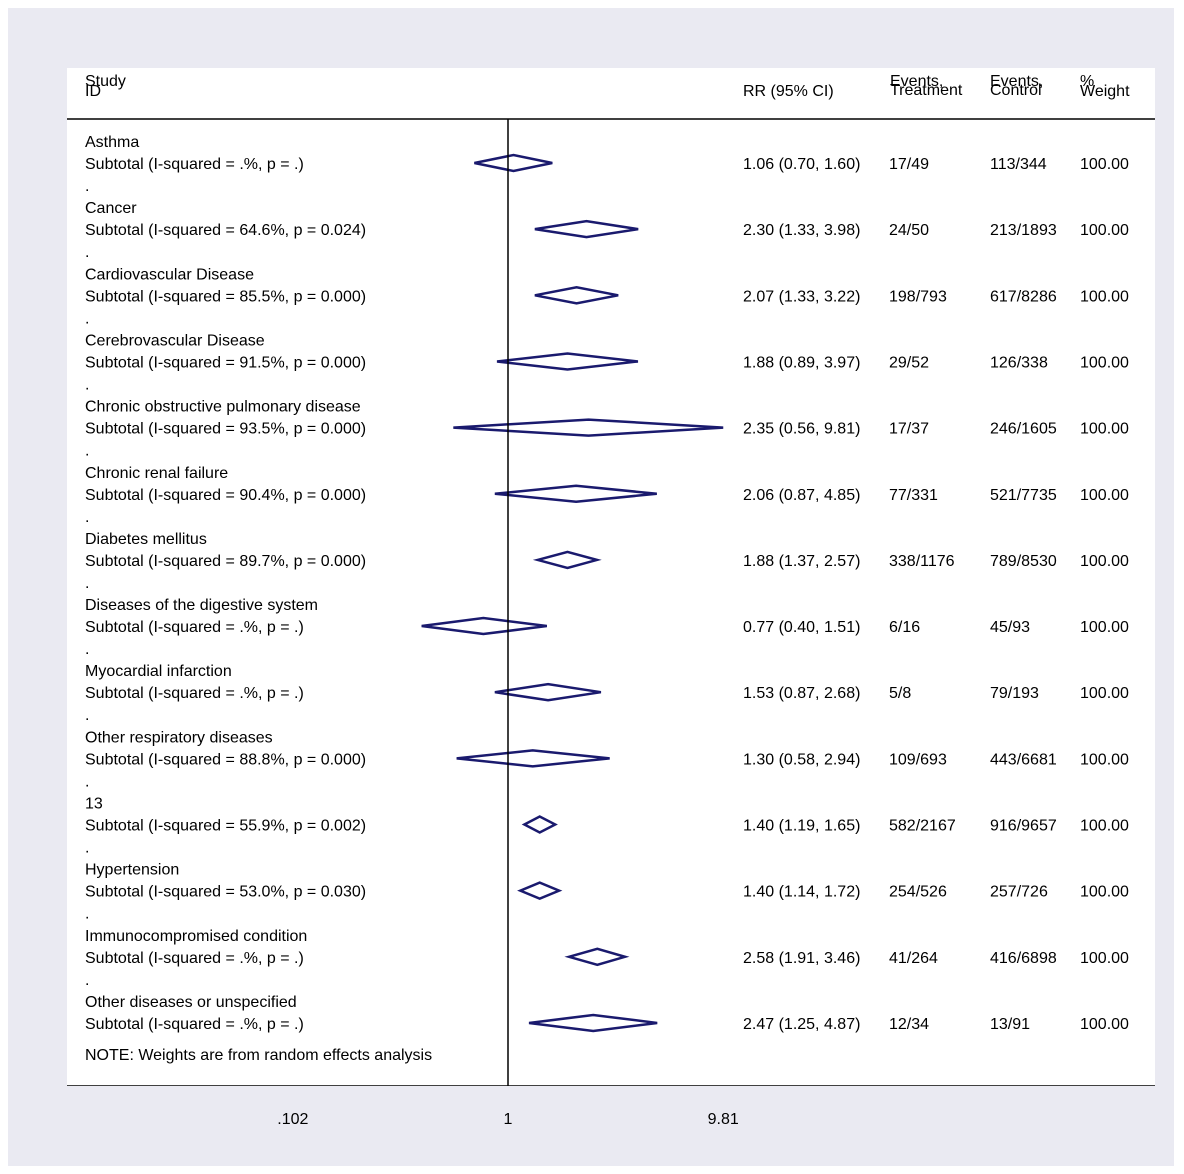 The width and height of the screenshot is (1184, 1174). I want to click on events-control-value: 443/6681, so click(1023, 759).